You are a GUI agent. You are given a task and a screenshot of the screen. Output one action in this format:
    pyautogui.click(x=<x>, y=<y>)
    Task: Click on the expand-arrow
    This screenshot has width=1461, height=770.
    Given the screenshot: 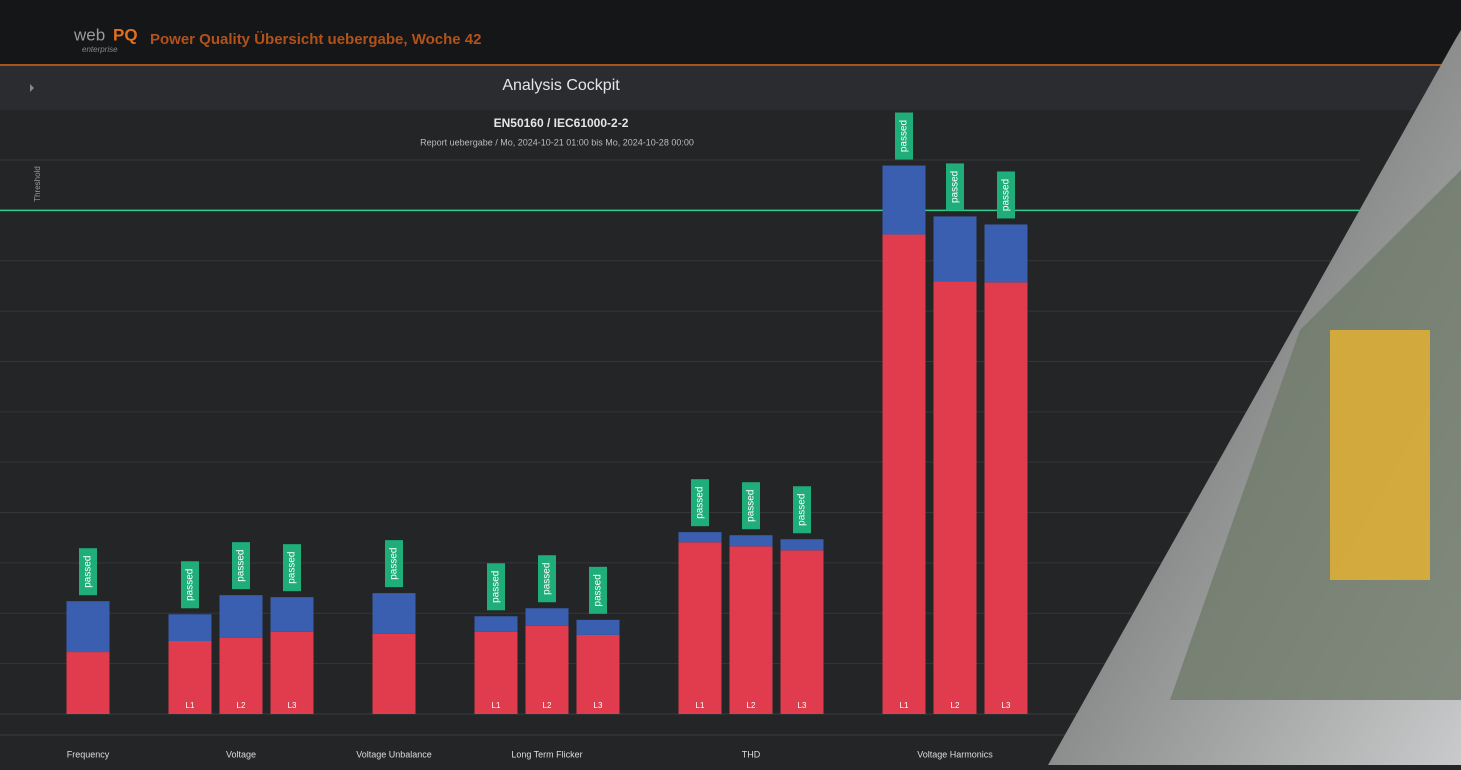 What is the action you would take?
    pyautogui.click(x=32, y=88)
    